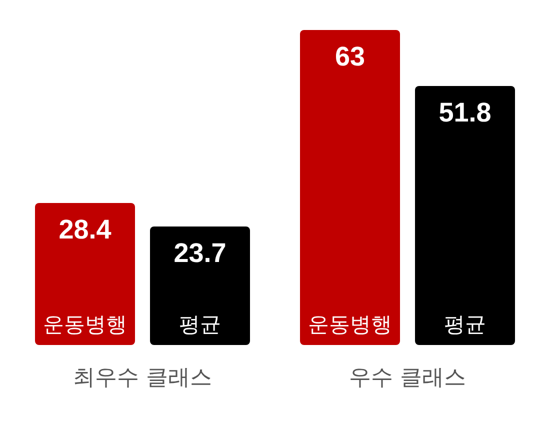 This screenshot has width=550, height=433. I want to click on data-label: 28.4, so click(85, 229).